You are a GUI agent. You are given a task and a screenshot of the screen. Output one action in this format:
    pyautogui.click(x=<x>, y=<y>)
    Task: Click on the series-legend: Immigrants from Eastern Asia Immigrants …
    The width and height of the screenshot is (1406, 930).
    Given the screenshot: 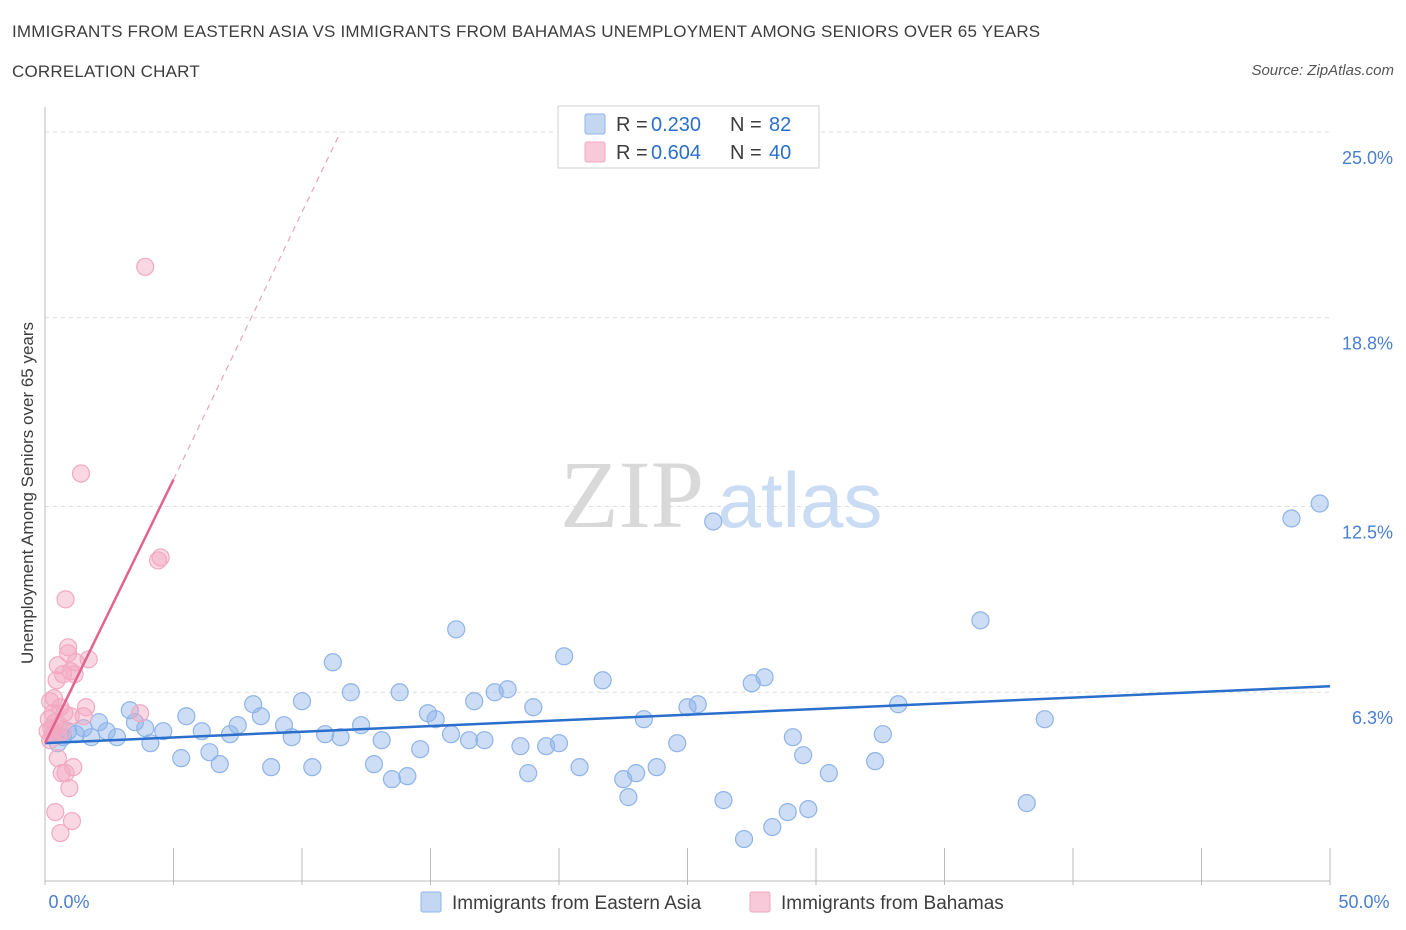 What is the action you would take?
    pyautogui.click(x=712, y=902)
    